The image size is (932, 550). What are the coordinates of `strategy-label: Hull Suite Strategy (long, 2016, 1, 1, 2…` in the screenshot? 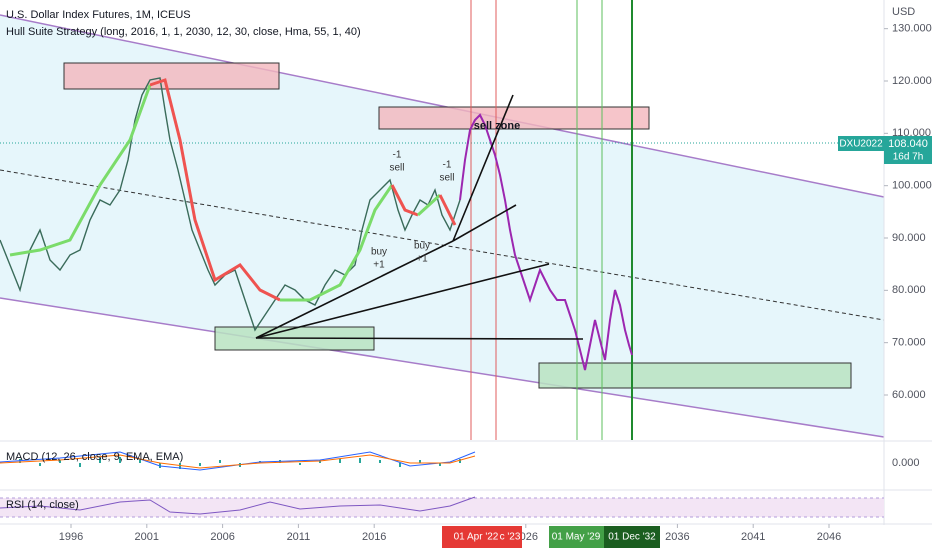 It's located at (183, 32).